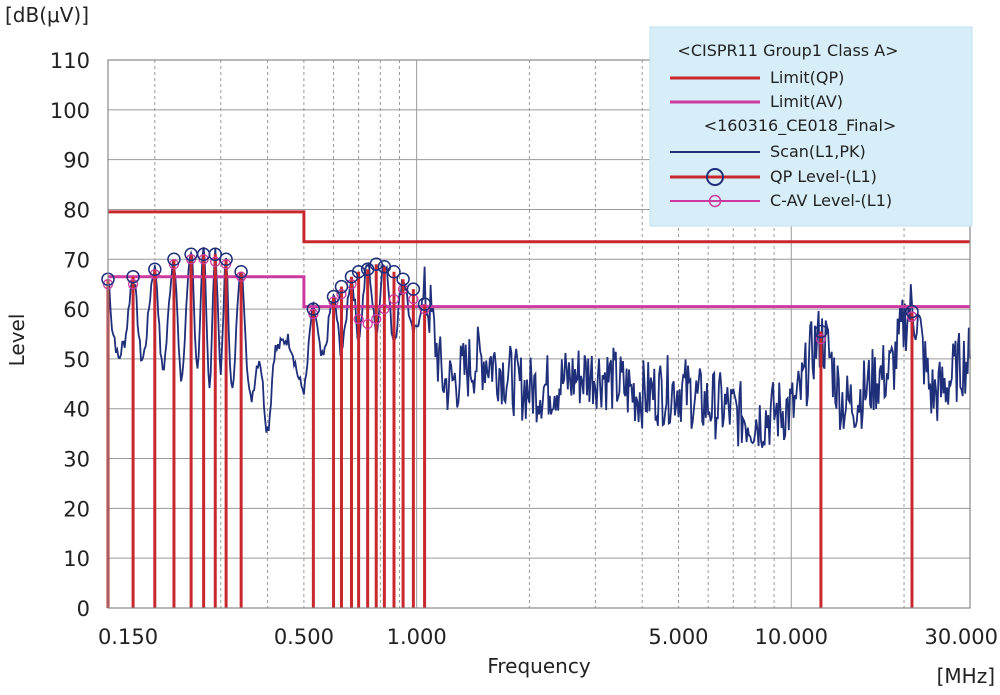  Describe the element at coordinates (831, 200) in the screenshot. I see `legend-label-cav: C-AV Level-(L1)` at that location.